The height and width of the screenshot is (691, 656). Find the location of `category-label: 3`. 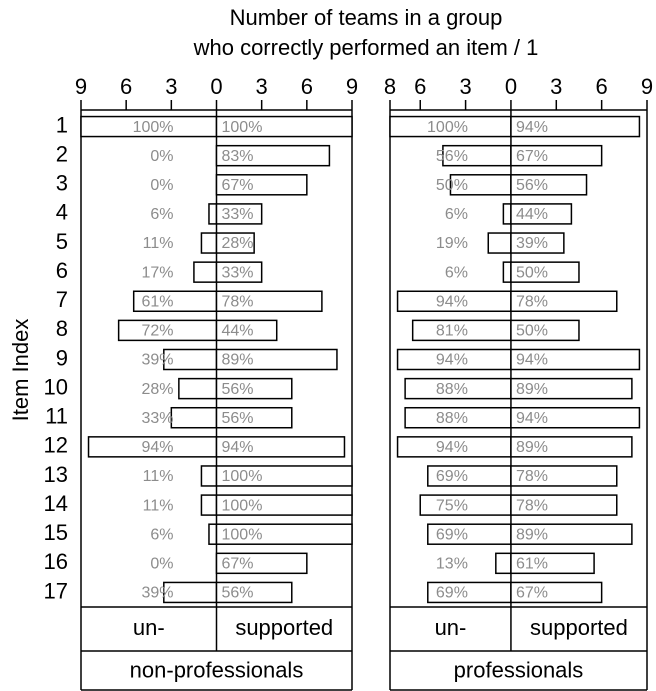

category-label: 3 is located at coordinates (62, 183).